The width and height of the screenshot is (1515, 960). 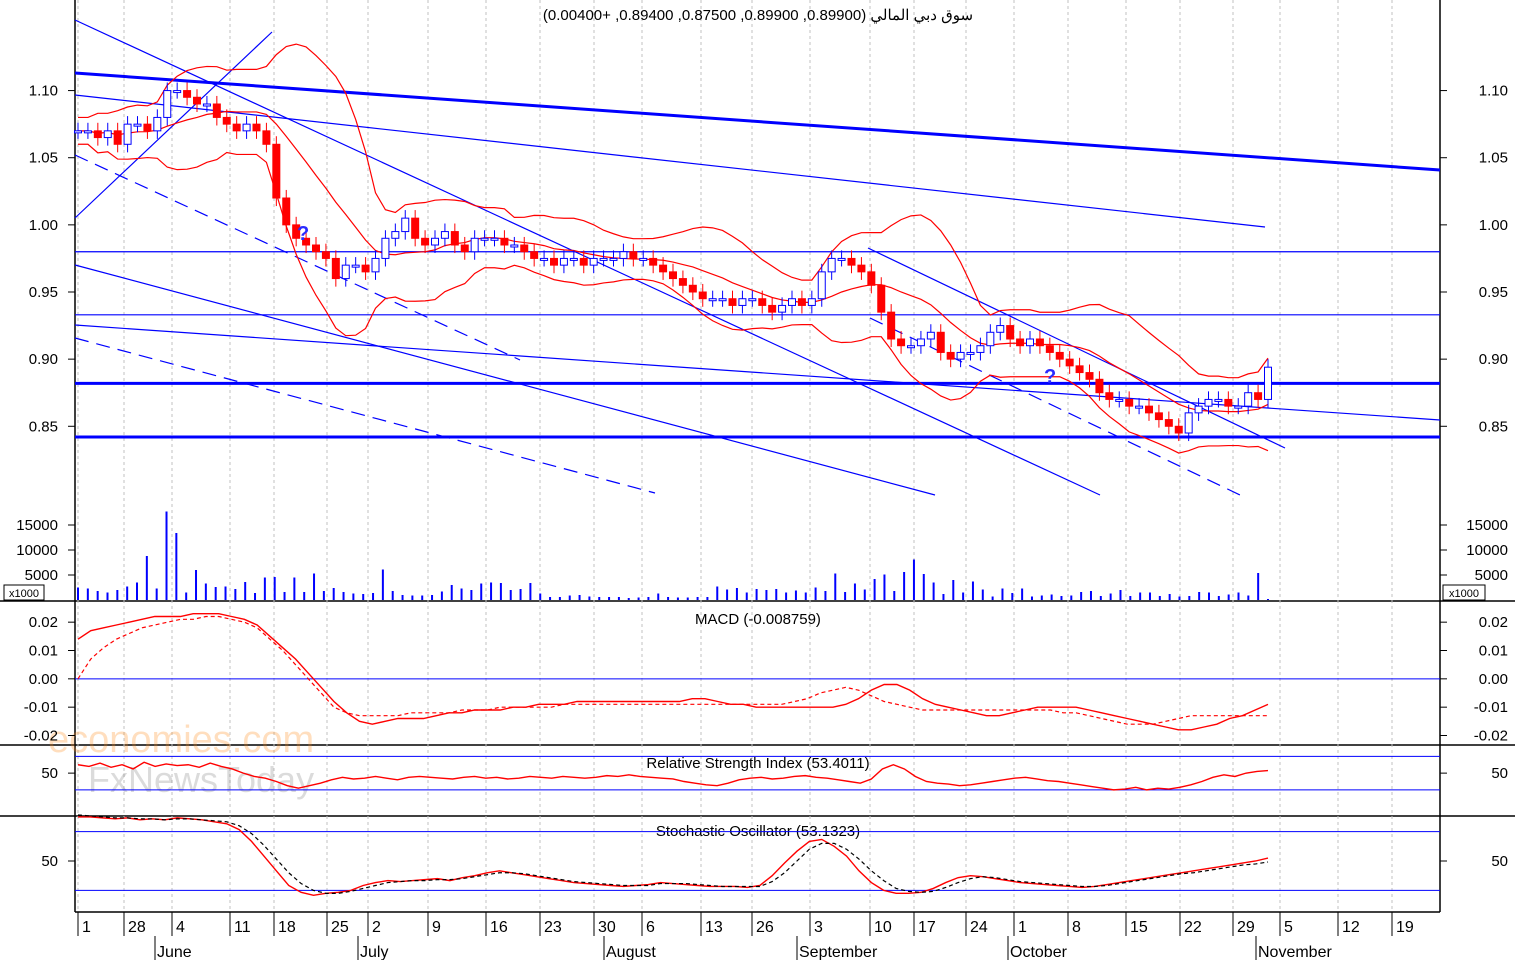 I want to click on stochastic-d-line, so click(x=673, y=854).